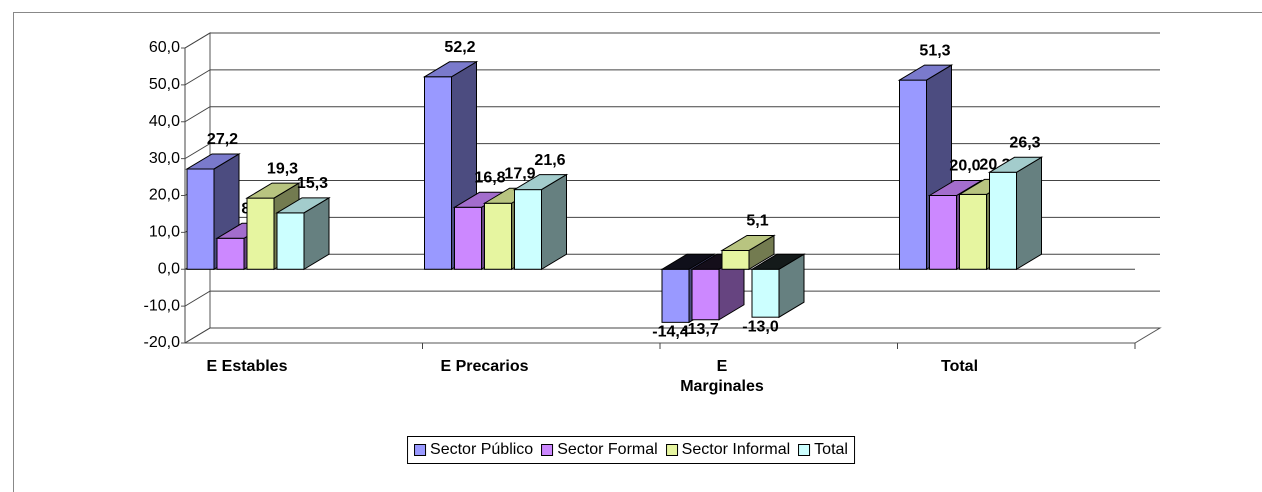 The width and height of the screenshot is (1262, 492). I want to click on value-label: 17,9, so click(519, 173).